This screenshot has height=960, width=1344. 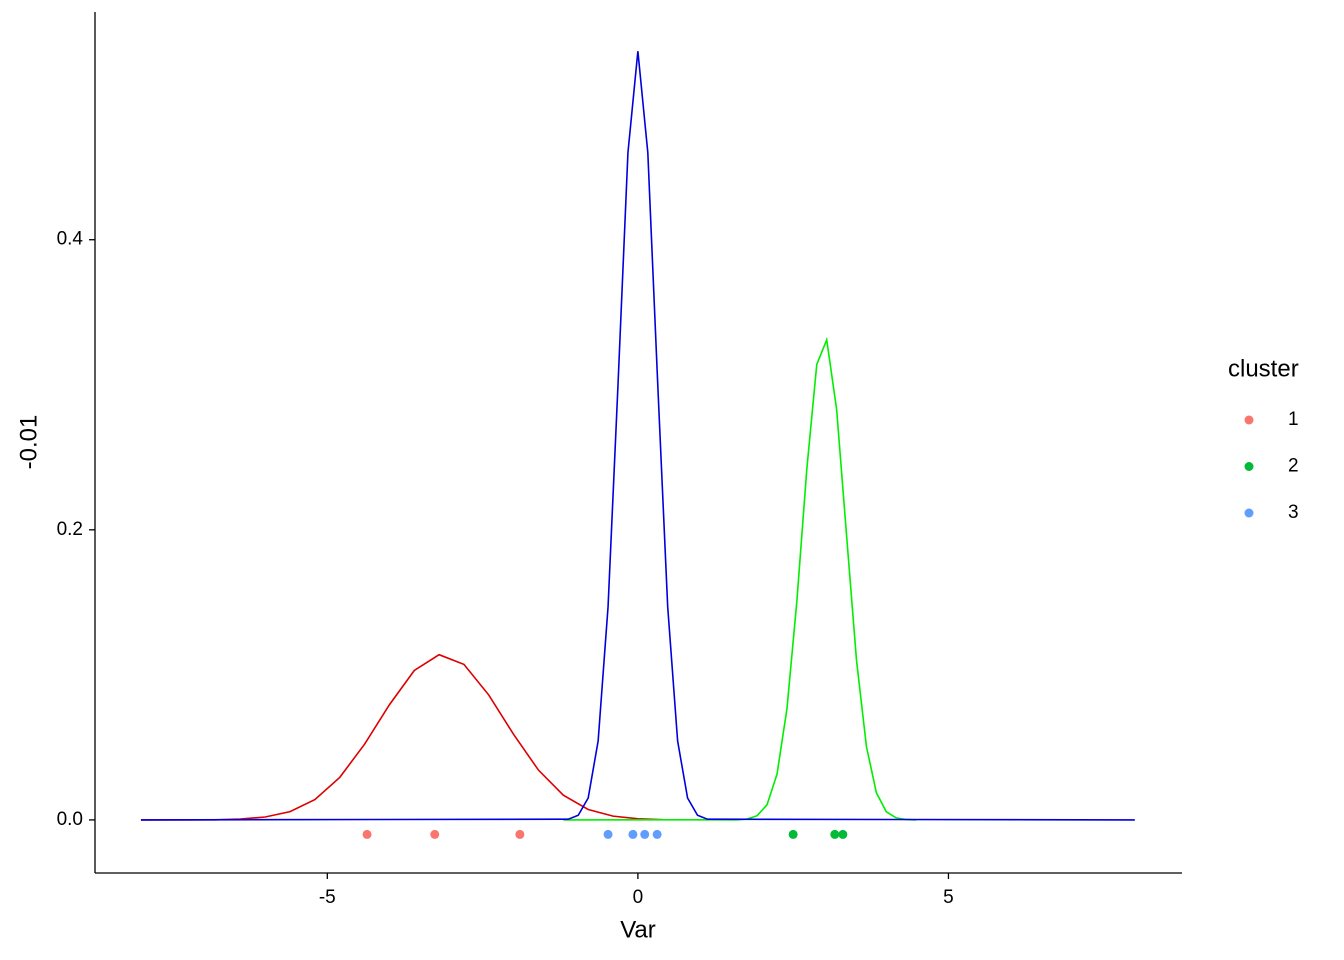 I want to click on legend-label: 3, so click(x=1293, y=512).